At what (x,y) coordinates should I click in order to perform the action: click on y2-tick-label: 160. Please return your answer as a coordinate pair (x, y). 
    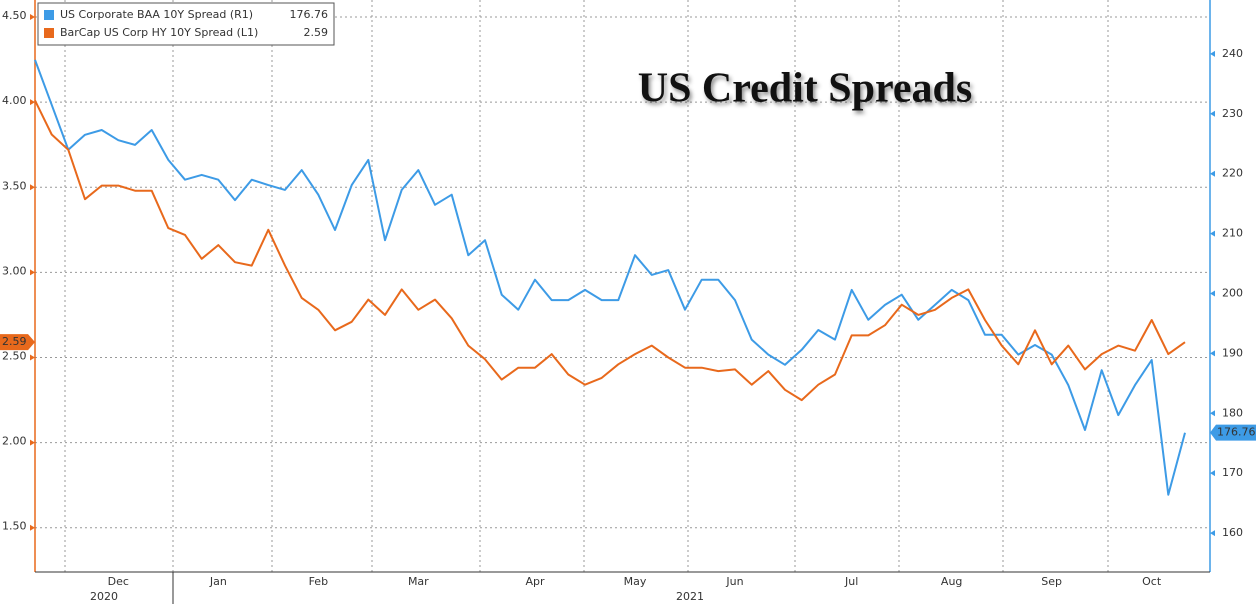
    Looking at the image, I should click on (1232, 532).